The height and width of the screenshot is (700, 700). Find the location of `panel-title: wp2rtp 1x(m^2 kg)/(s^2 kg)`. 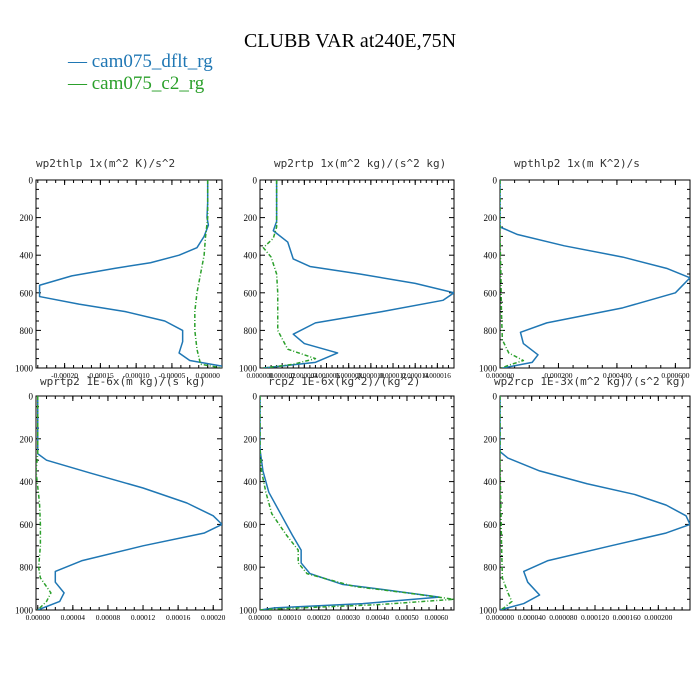

panel-title: wp2rtp 1x(m^2 kg)/(s^2 kg) is located at coordinates (360, 163).